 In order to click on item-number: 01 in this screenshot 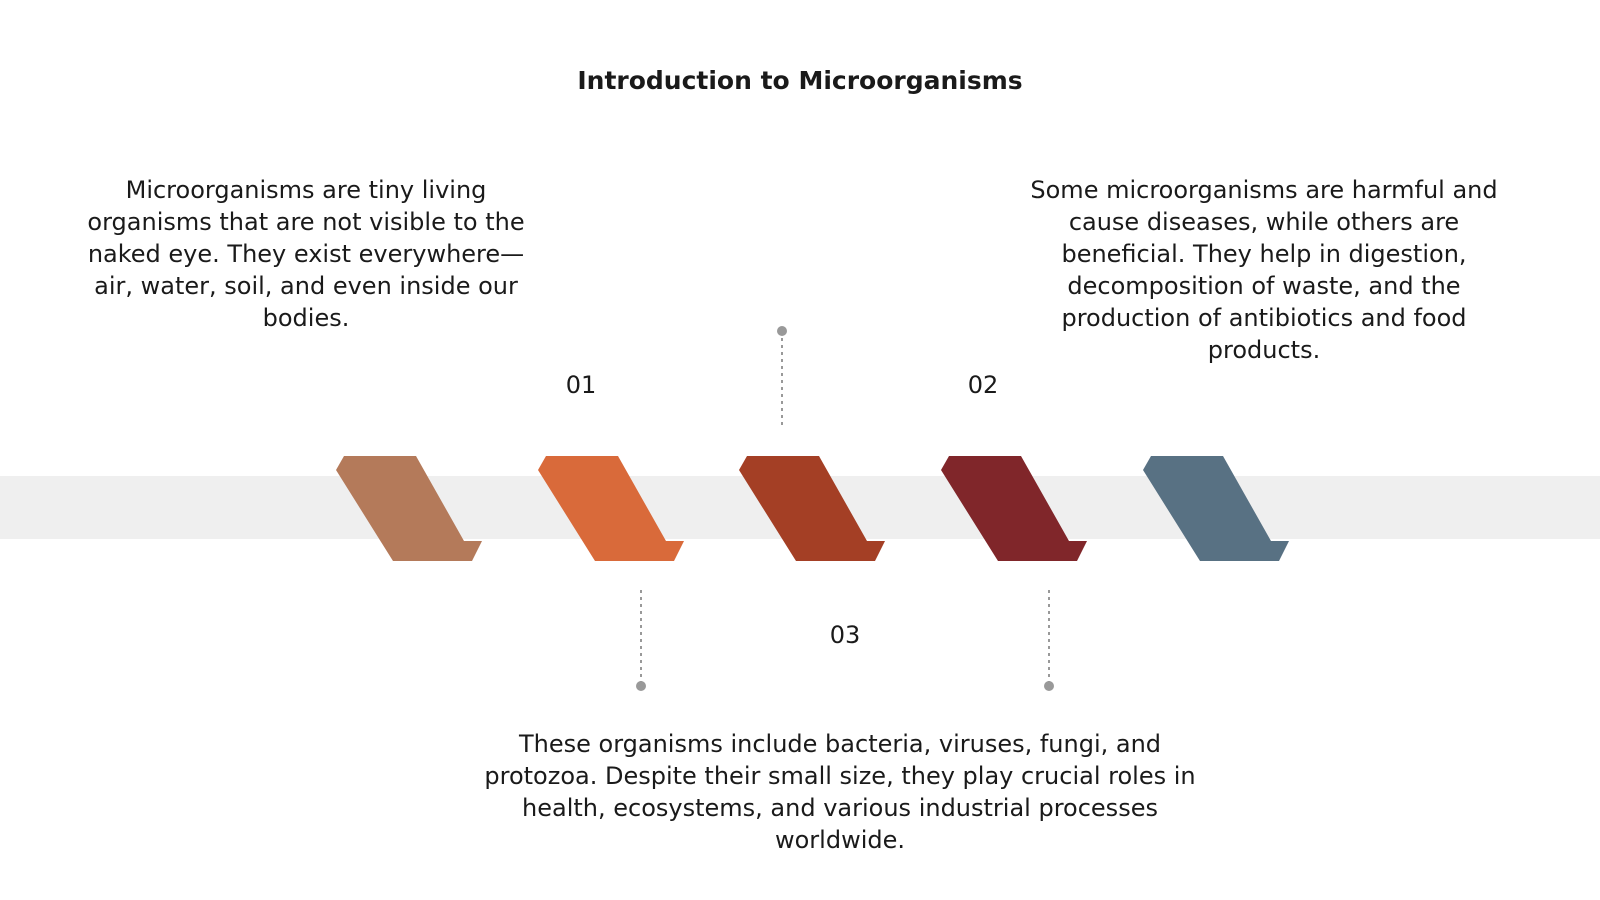, I will do `click(581, 385)`.